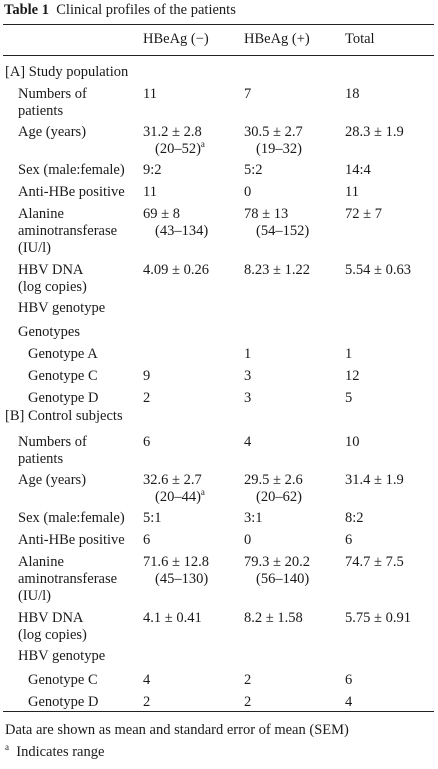  What do you see at coordinates (62, 308) in the screenshot?
I see `row-label: HBV genotype` at bounding box center [62, 308].